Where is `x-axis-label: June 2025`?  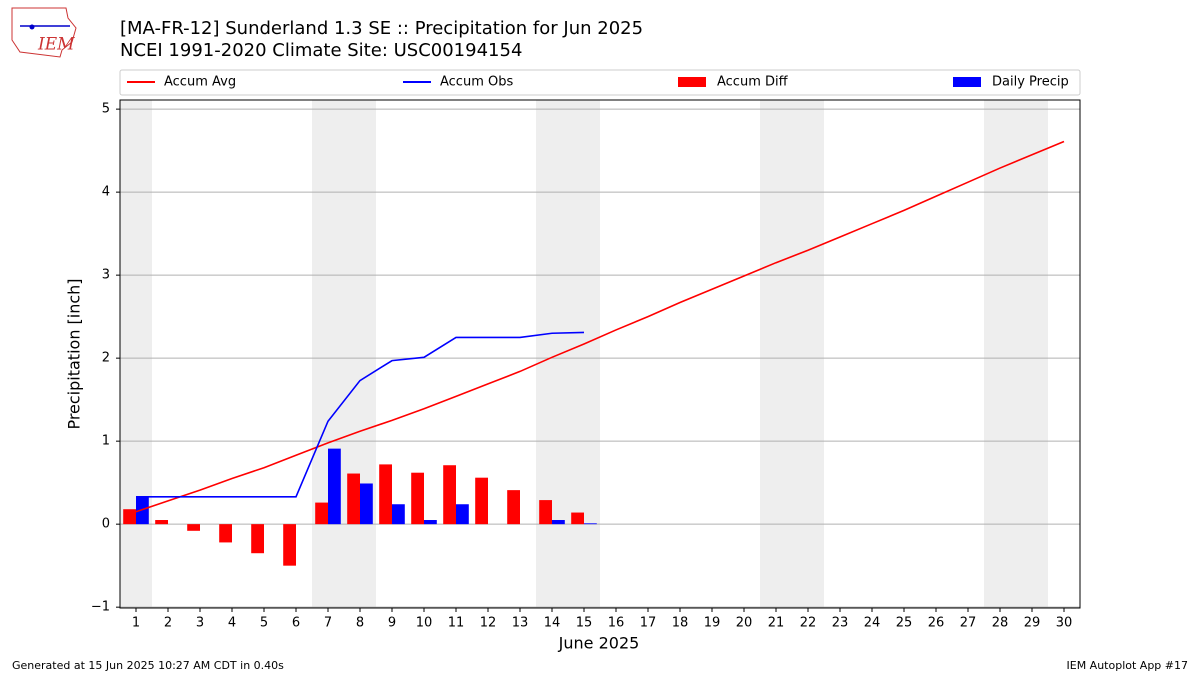 x-axis-label: June 2025 is located at coordinates (599, 643).